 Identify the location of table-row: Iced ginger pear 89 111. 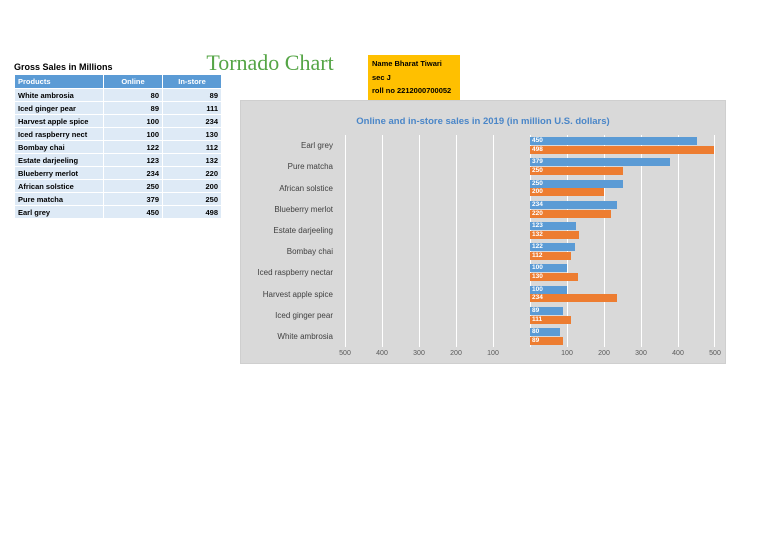
(118, 108).